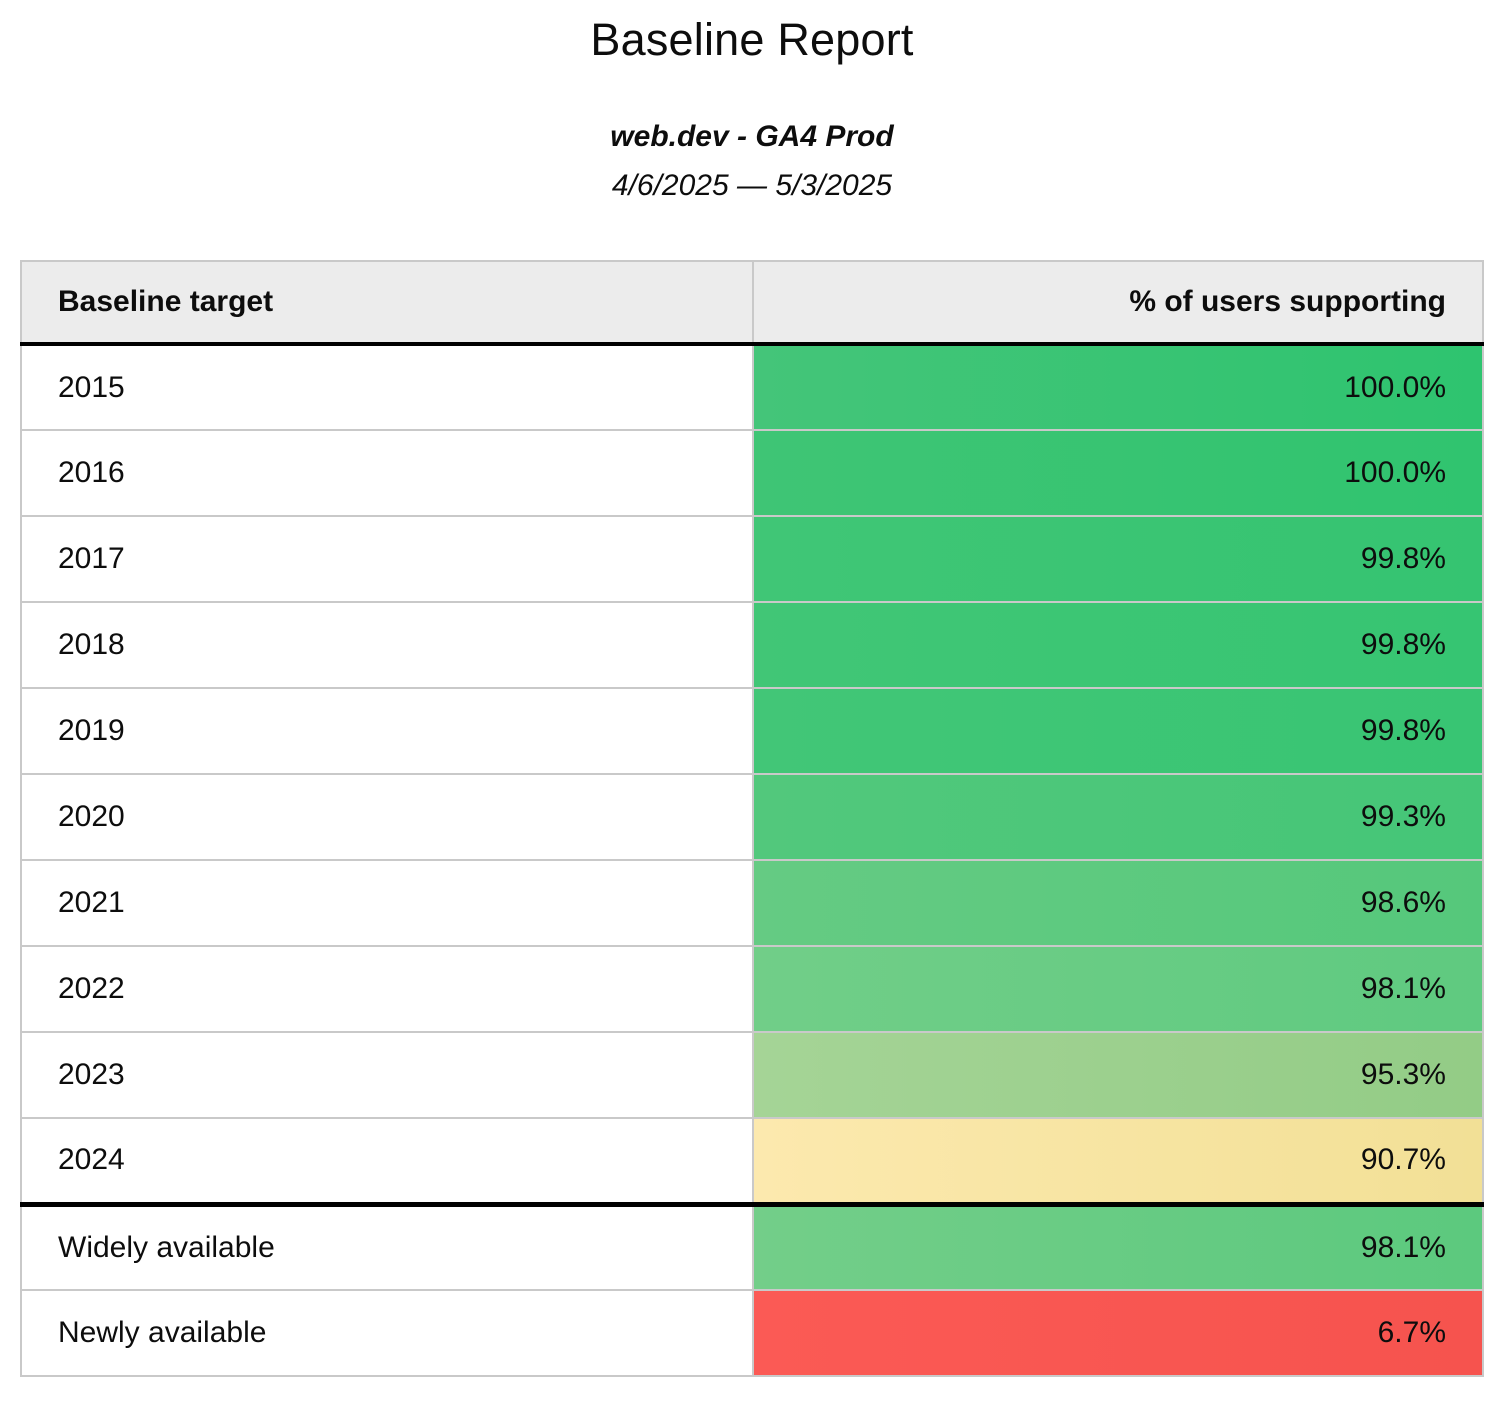 Image resolution: width=1504 pixels, height=1426 pixels. What do you see at coordinates (387, 817) in the screenshot?
I see `baseline-target-cell: 2020` at bounding box center [387, 817].